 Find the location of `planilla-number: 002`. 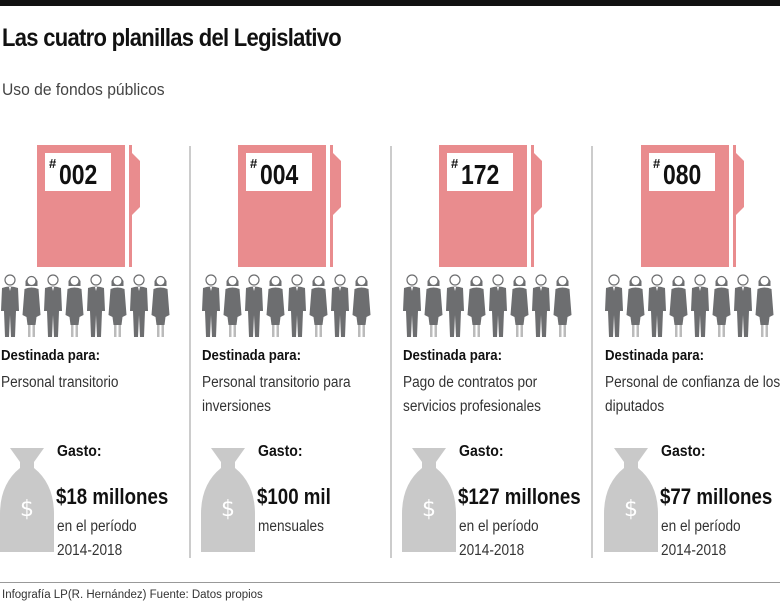

planilla-number: 002 is located at coordinates (78, 174).